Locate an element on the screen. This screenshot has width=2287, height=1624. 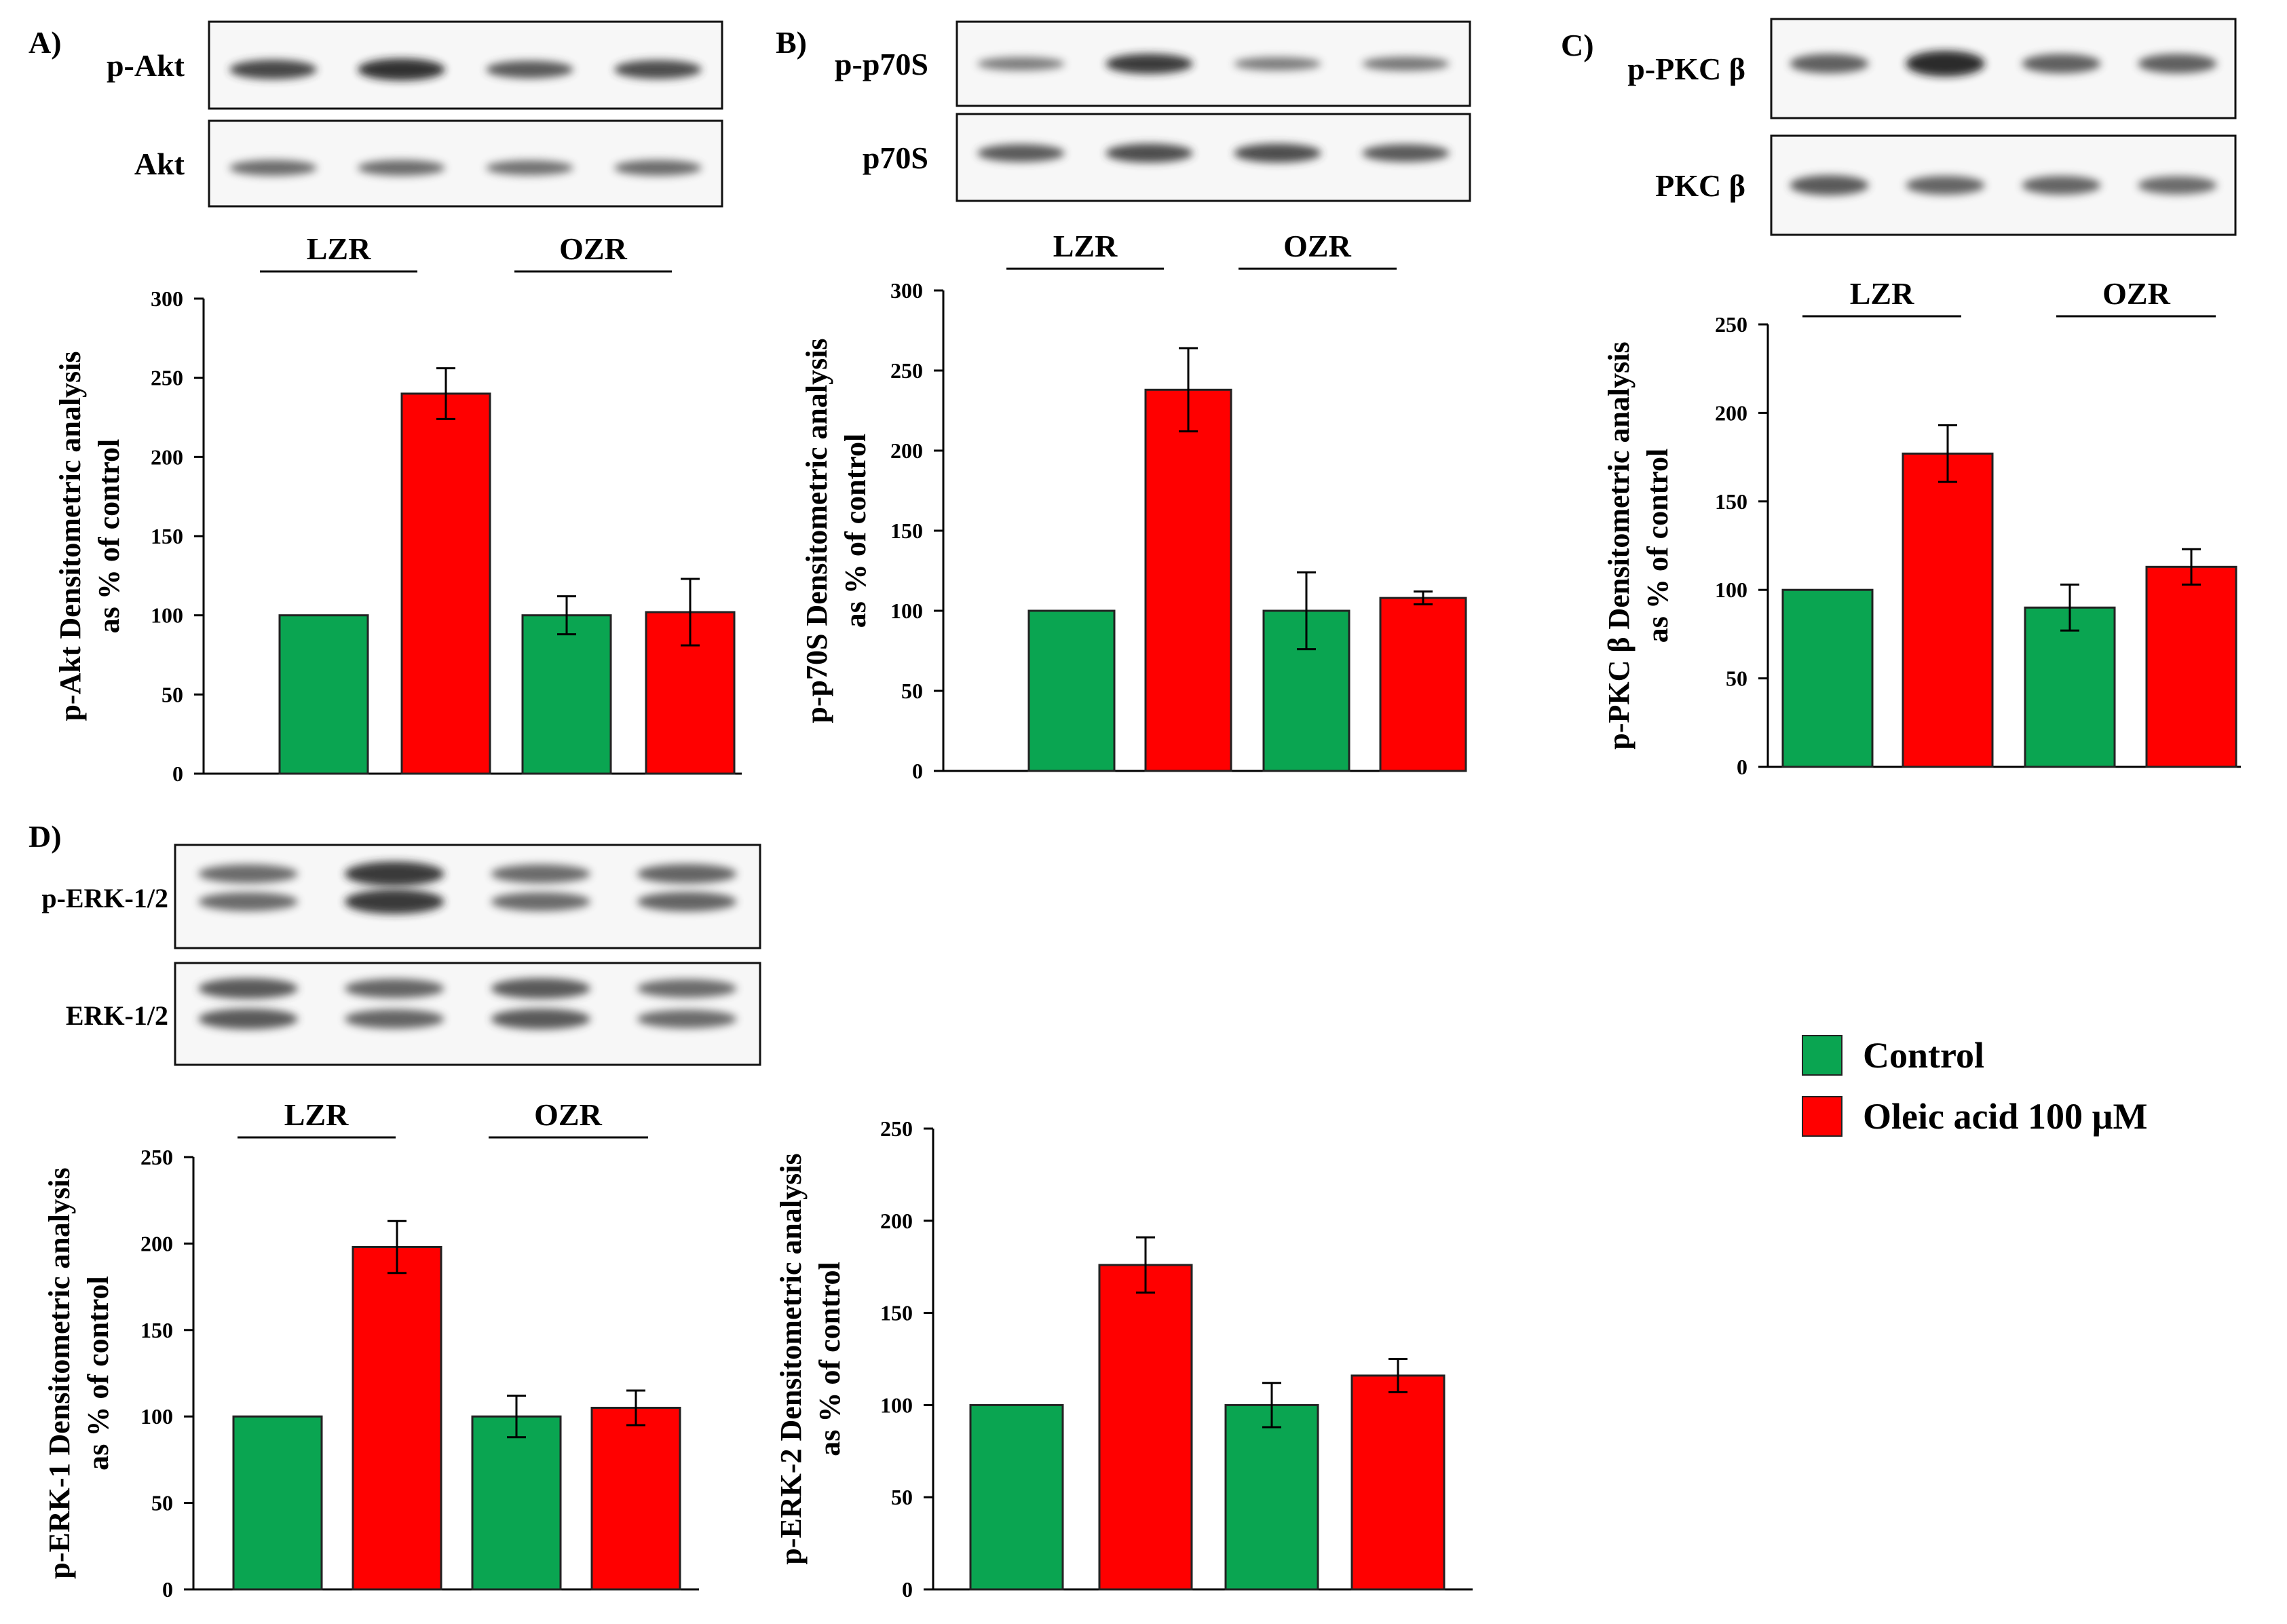
panel-label: D) is located at coordinates (45, 836).